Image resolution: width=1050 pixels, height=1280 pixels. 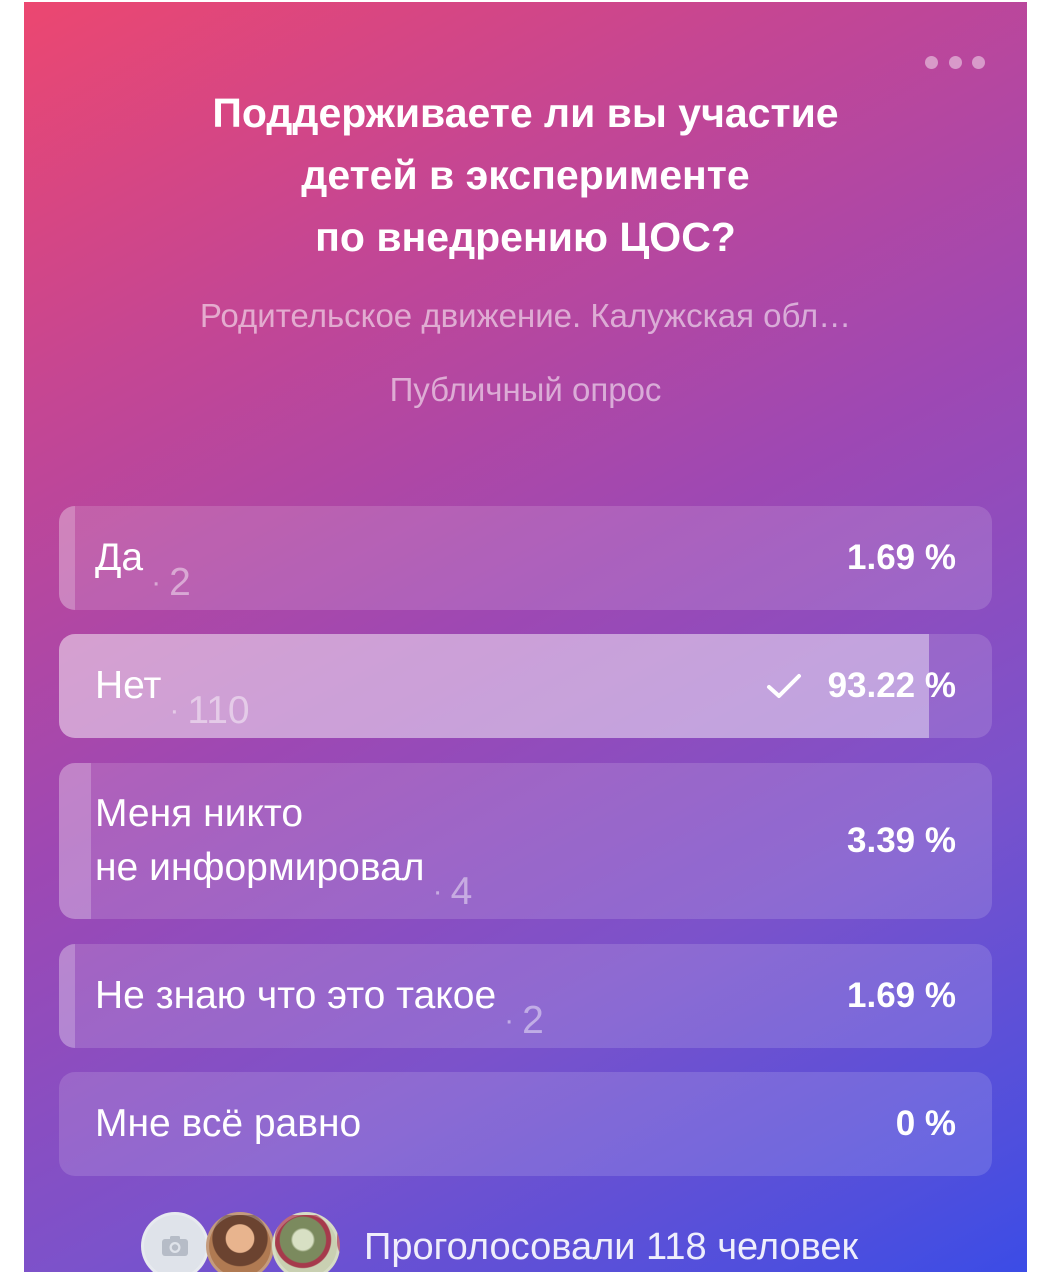 I want to click on poll-type: Публичный опрос, so click(x=525, y=389).